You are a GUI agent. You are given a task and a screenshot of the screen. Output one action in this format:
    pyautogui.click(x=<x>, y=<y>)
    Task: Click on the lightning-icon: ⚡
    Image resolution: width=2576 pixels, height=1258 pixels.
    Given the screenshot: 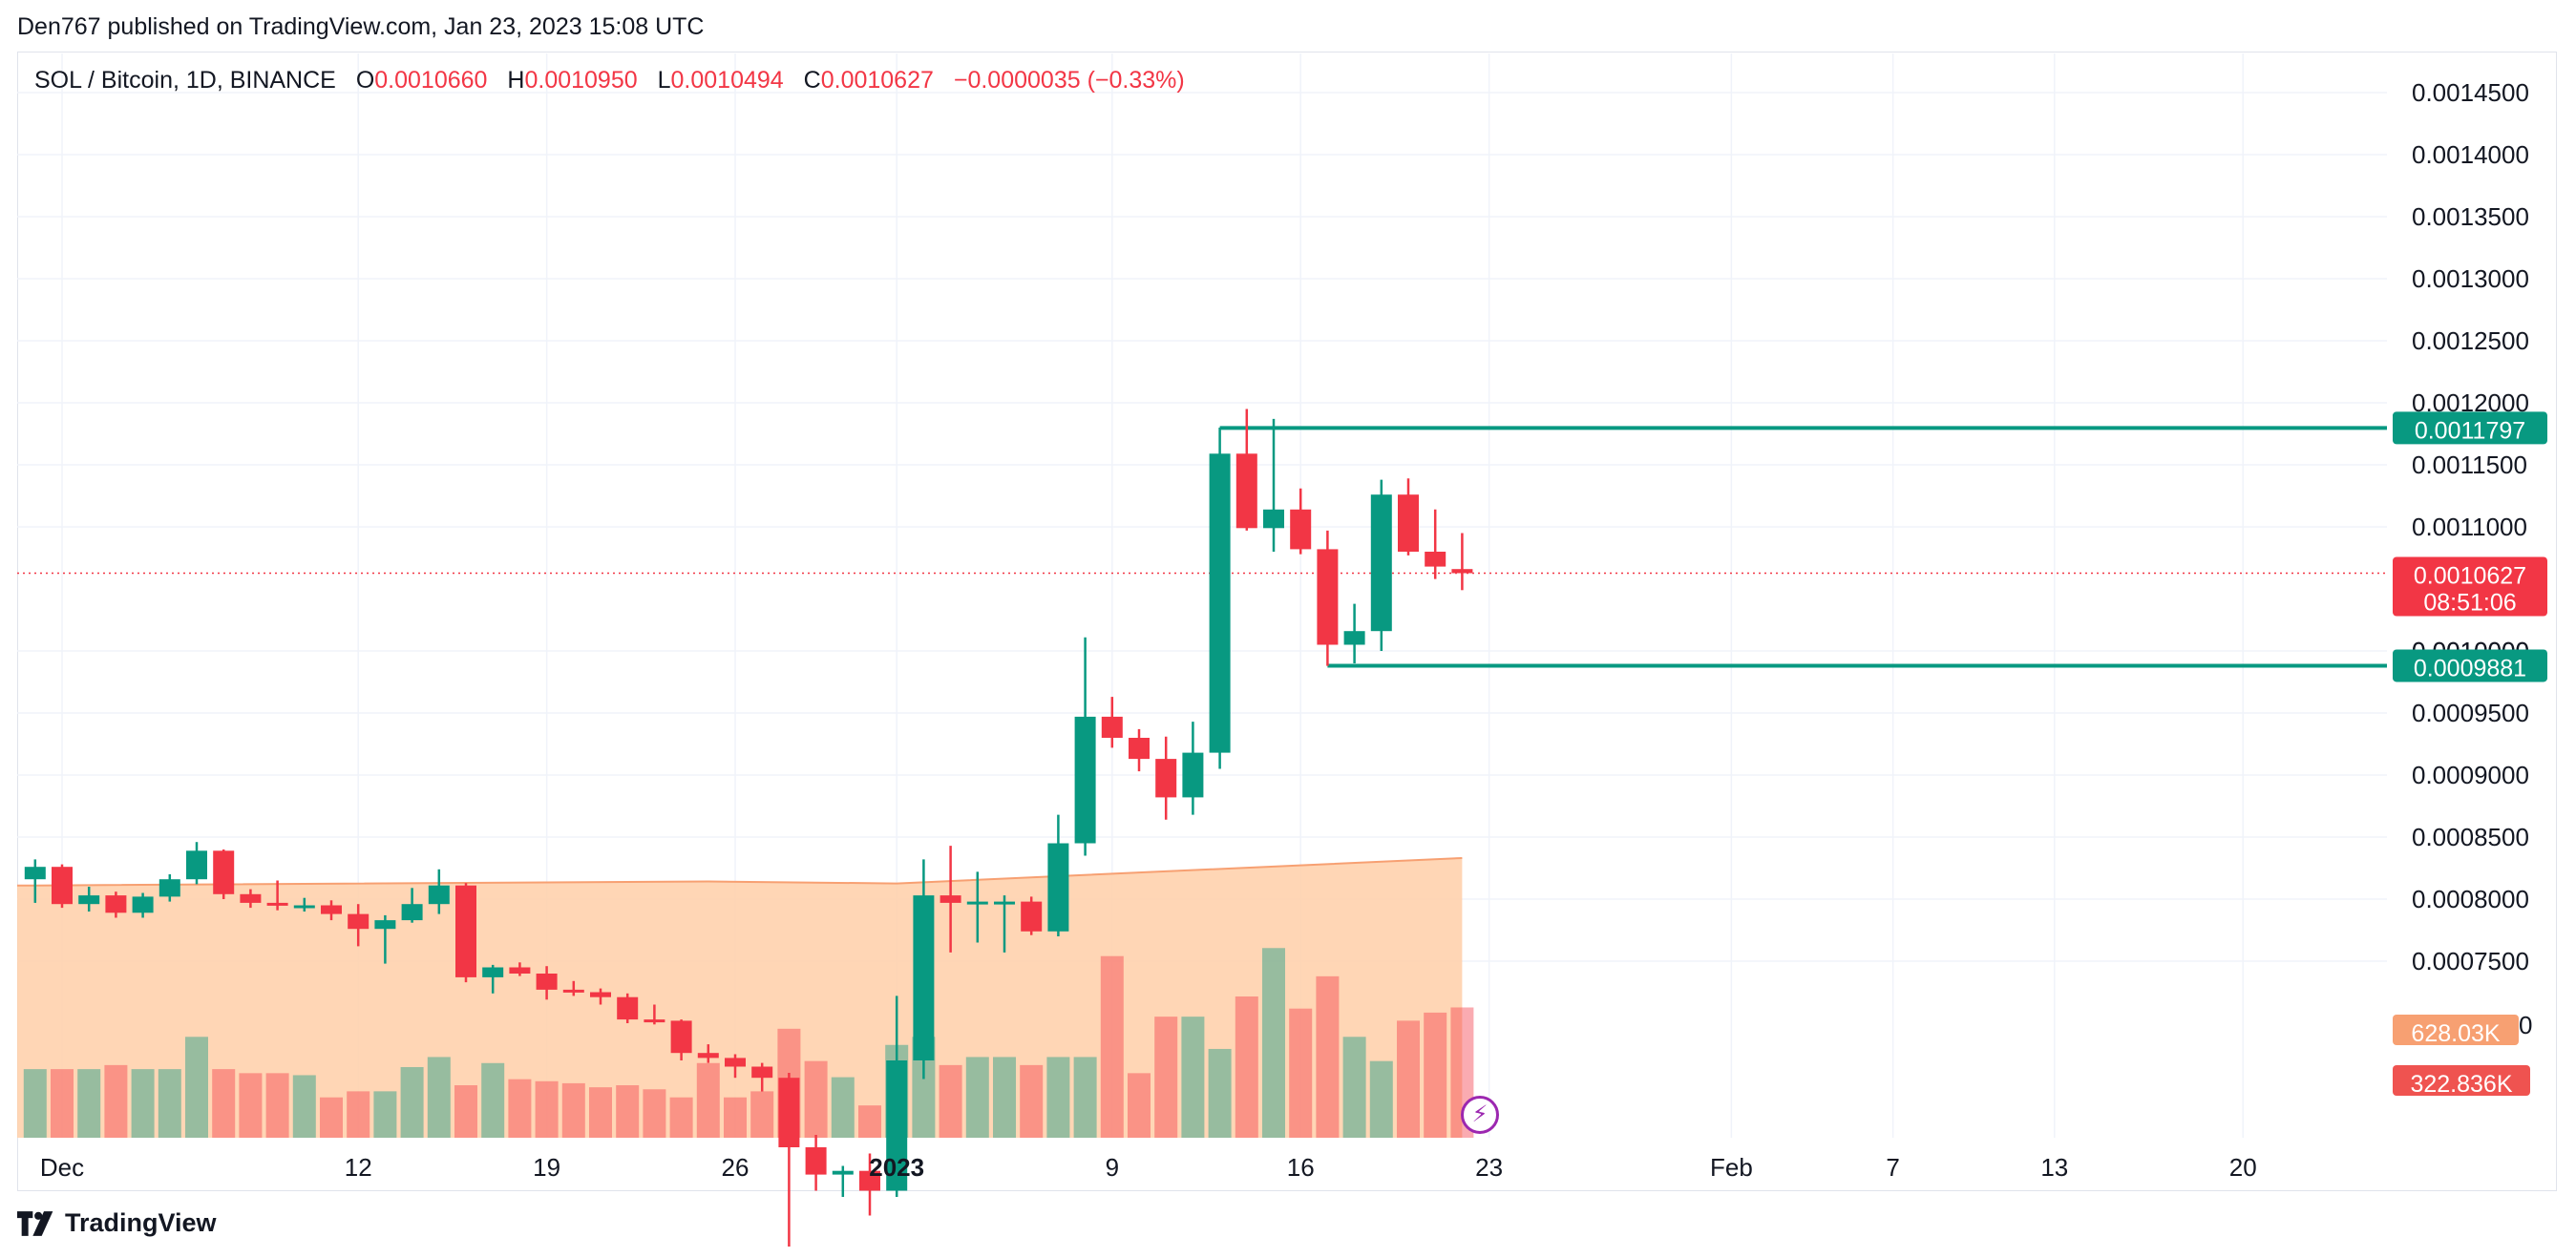 What is the action you would take?
    pyautogui.click(x=1480, y=1115)
    